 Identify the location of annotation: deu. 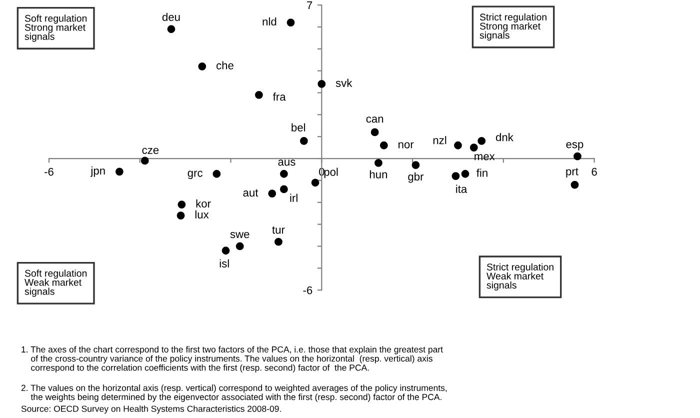
(171, 17).